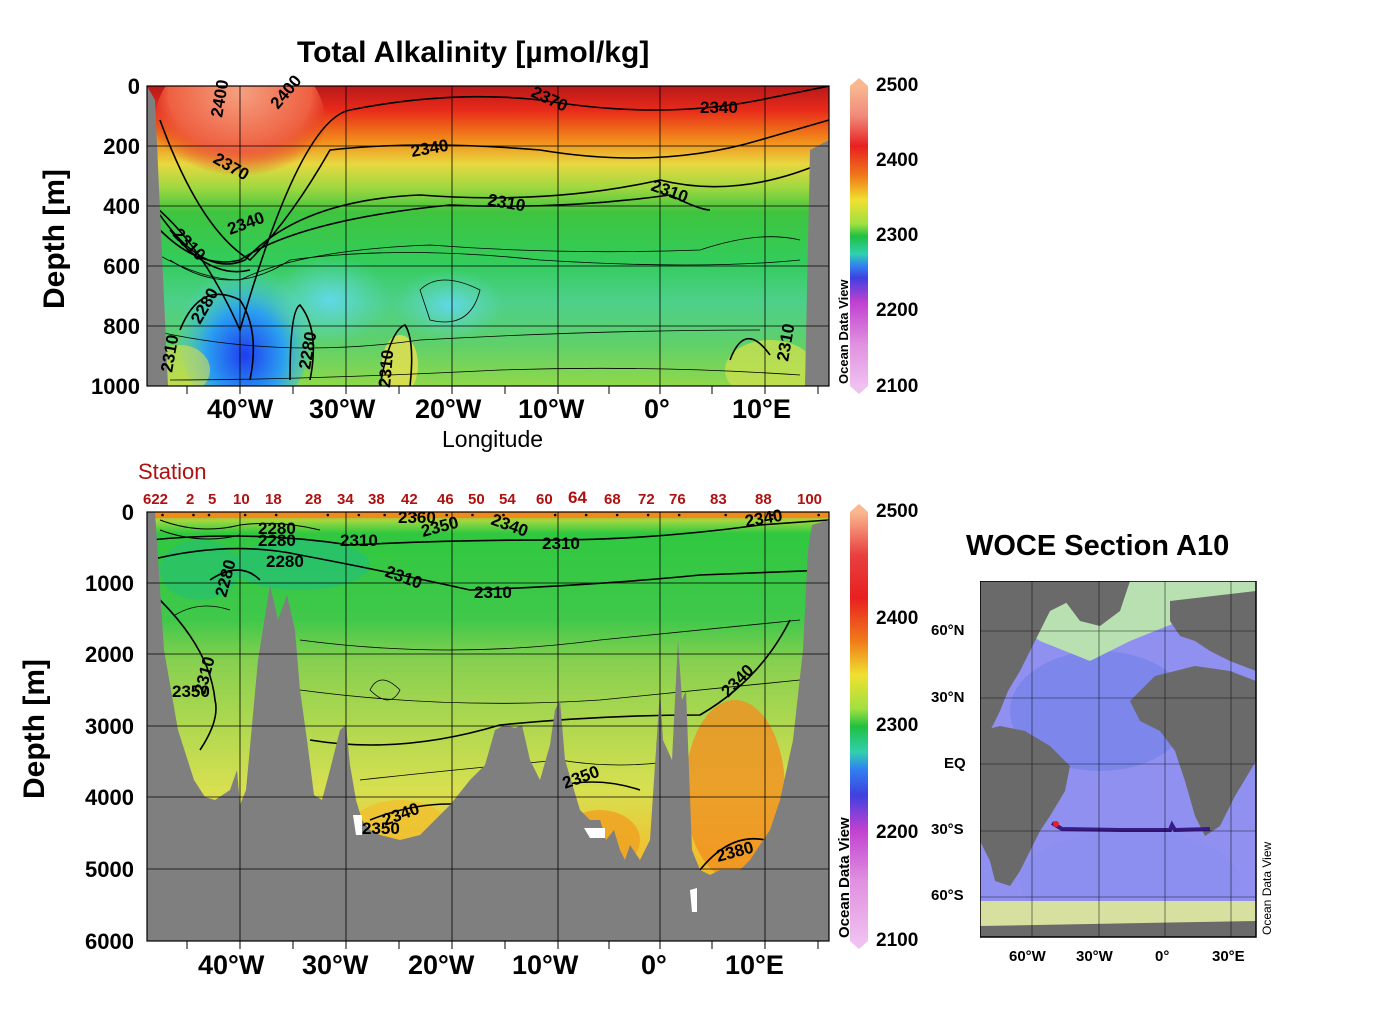 This screenshot has width=1379, height=1015. Describe the element at coordinates (955, 763) in the screenshot. I see `map-lat-label: EQ` at that location.